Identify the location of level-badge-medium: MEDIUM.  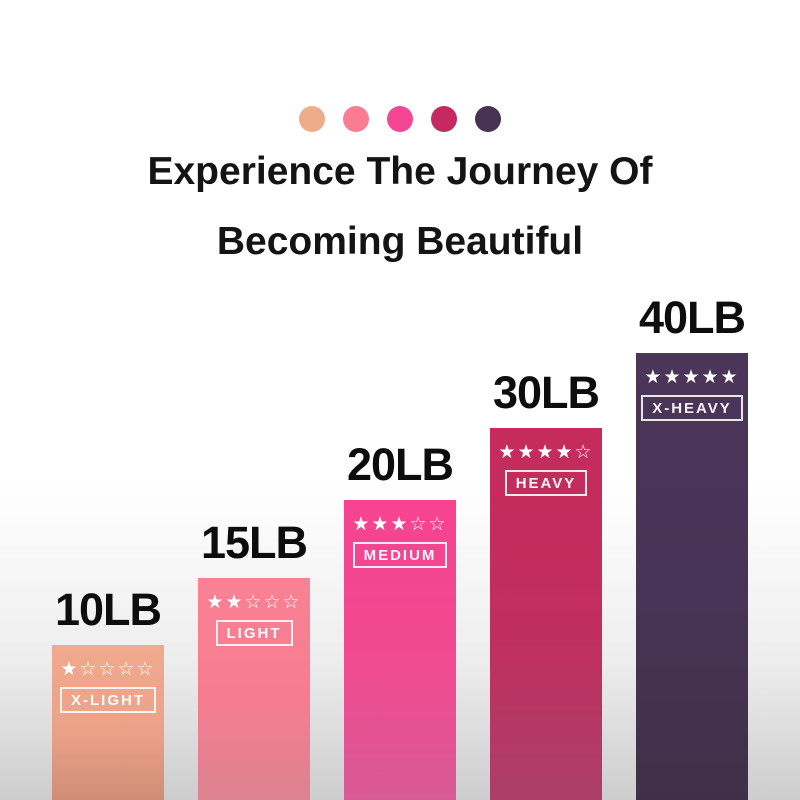
(400, 555).